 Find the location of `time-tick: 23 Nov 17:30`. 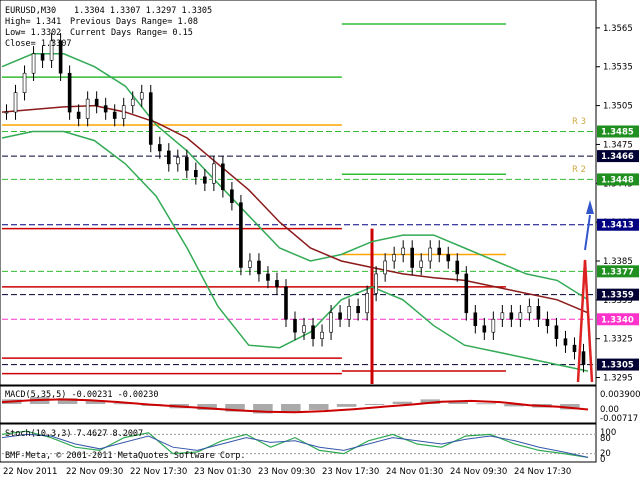

time-tick: 23 Nov 17:30 is located at coordinates (350, 472).